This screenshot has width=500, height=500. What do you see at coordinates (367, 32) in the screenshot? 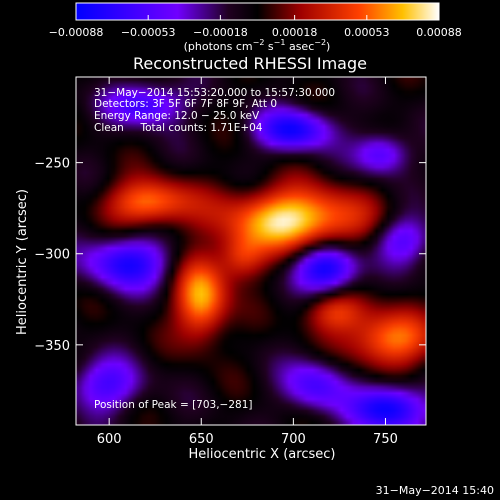
I see `colorbar-tick-label: 0.00053` at bounding box center [367, 32].